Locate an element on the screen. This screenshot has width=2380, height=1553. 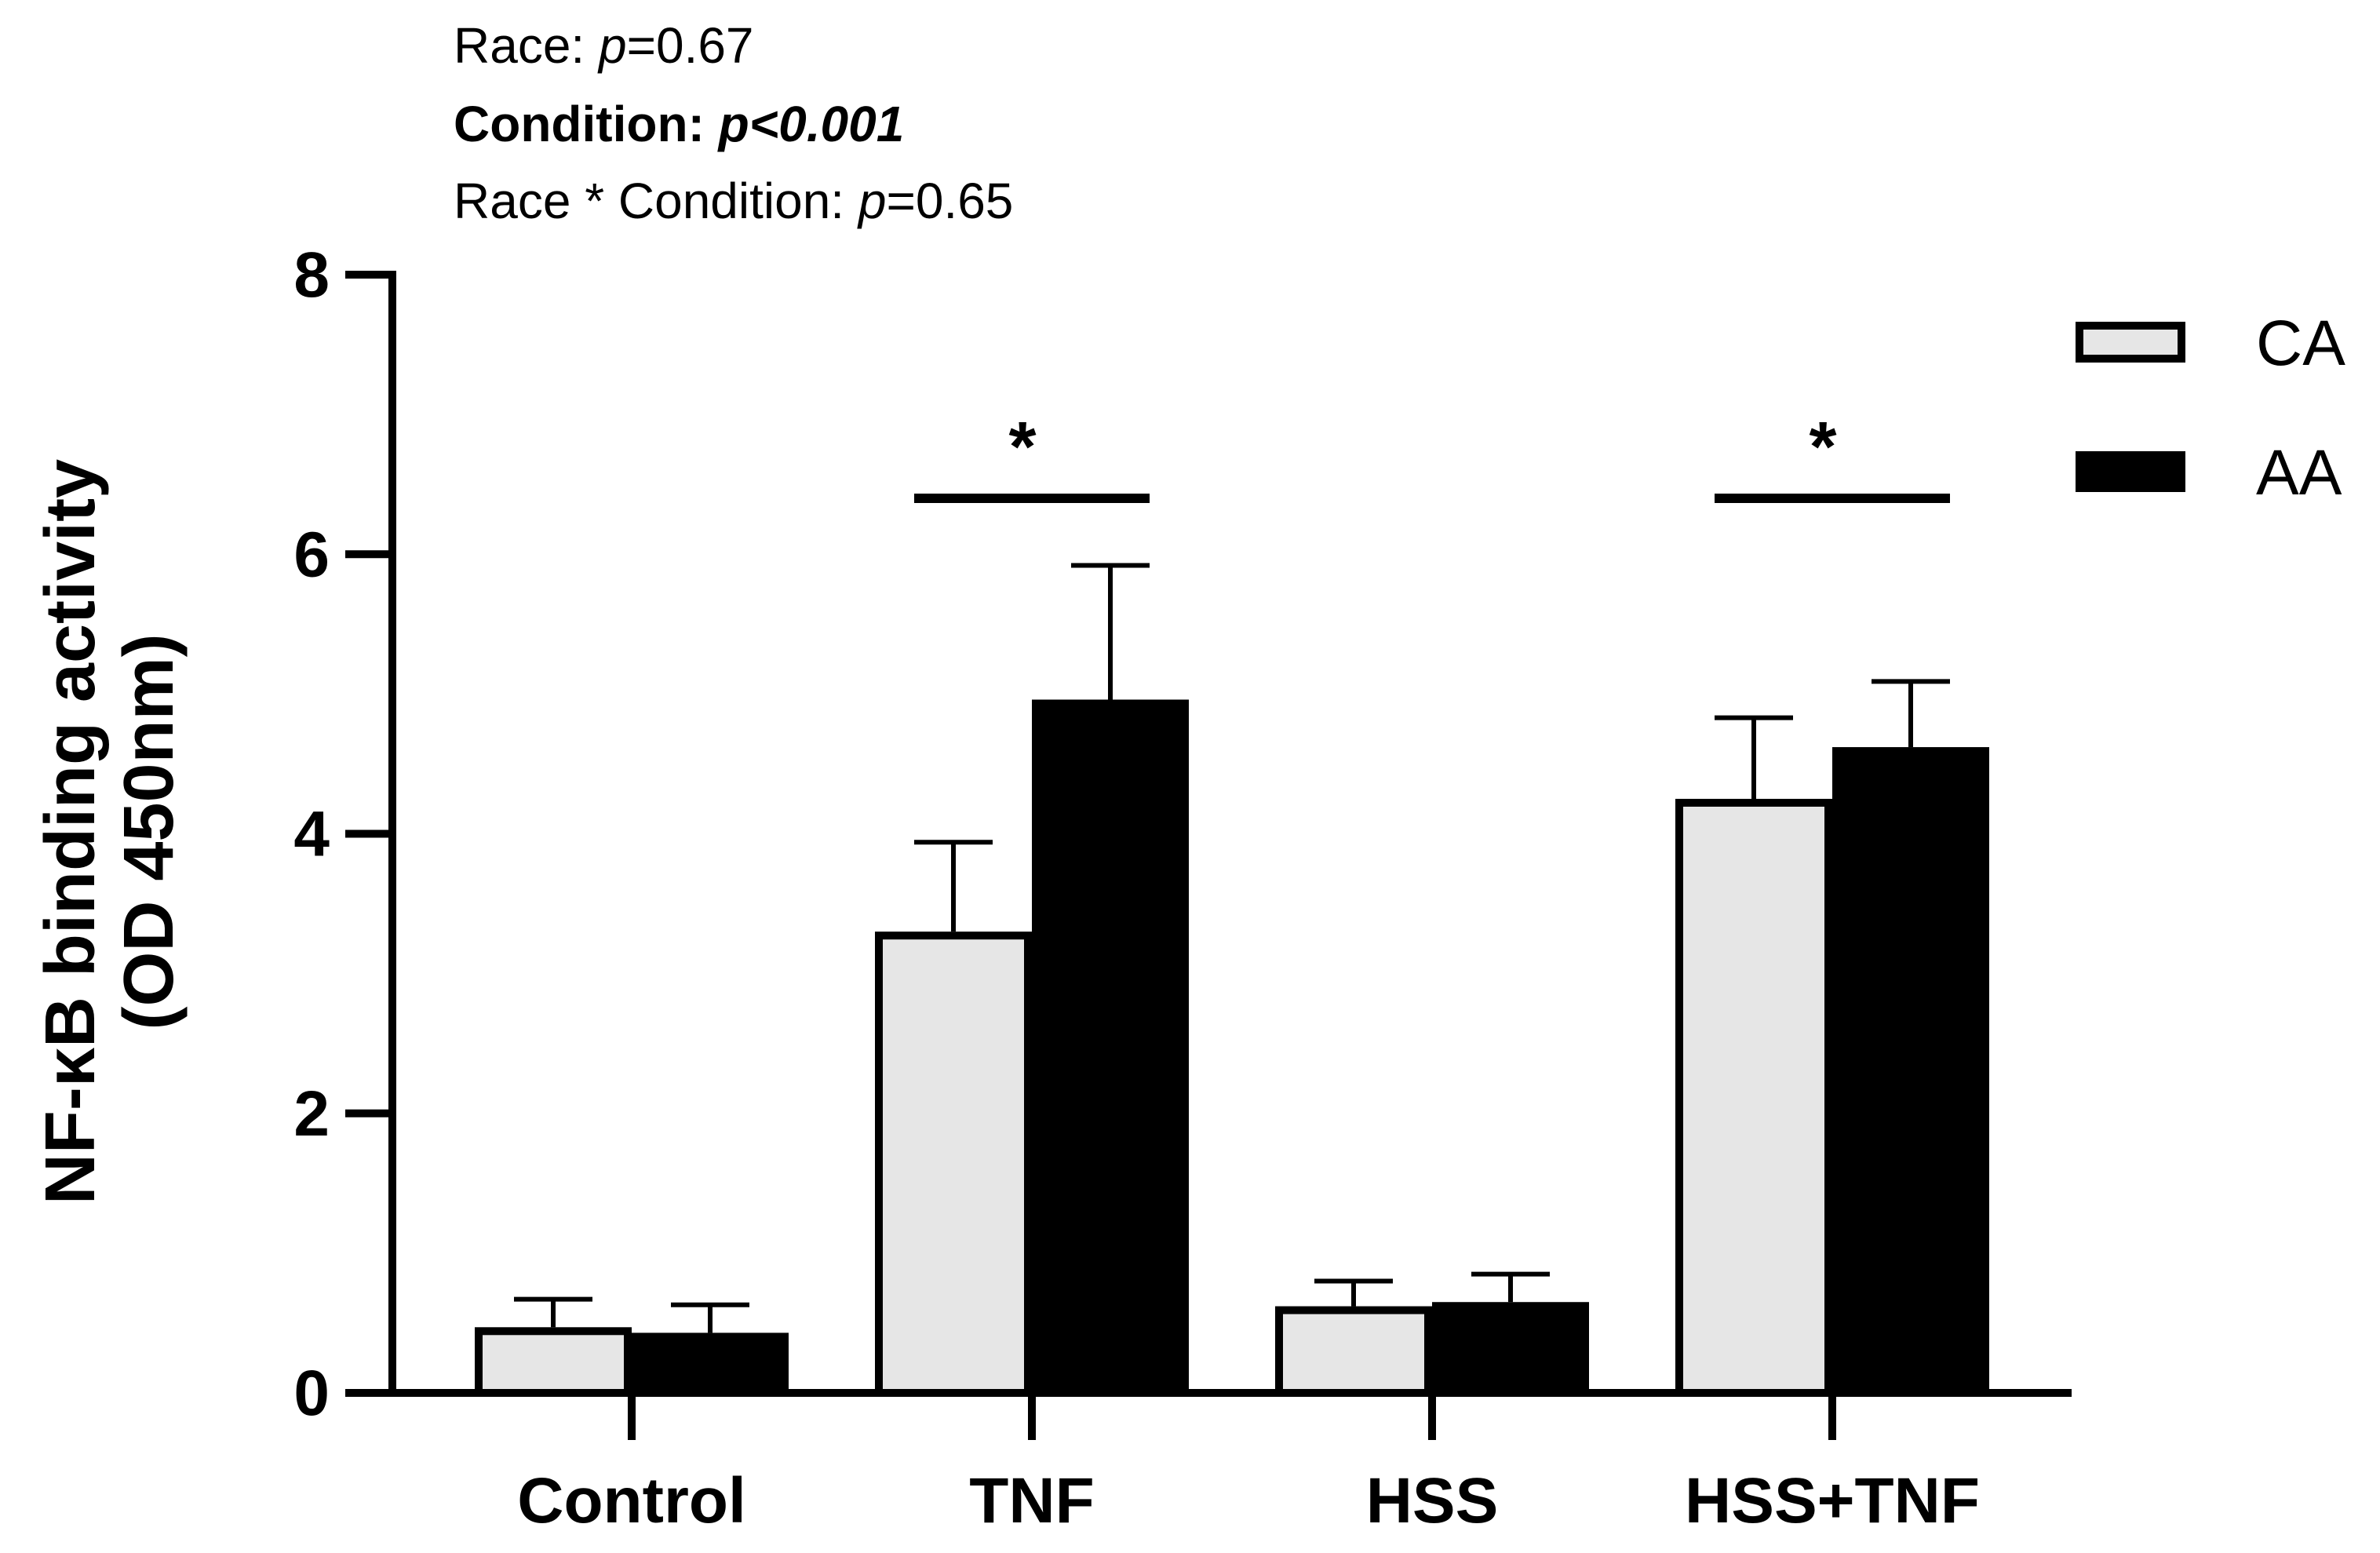
legend-swatch-ca is located at coordinates (2130, 342).